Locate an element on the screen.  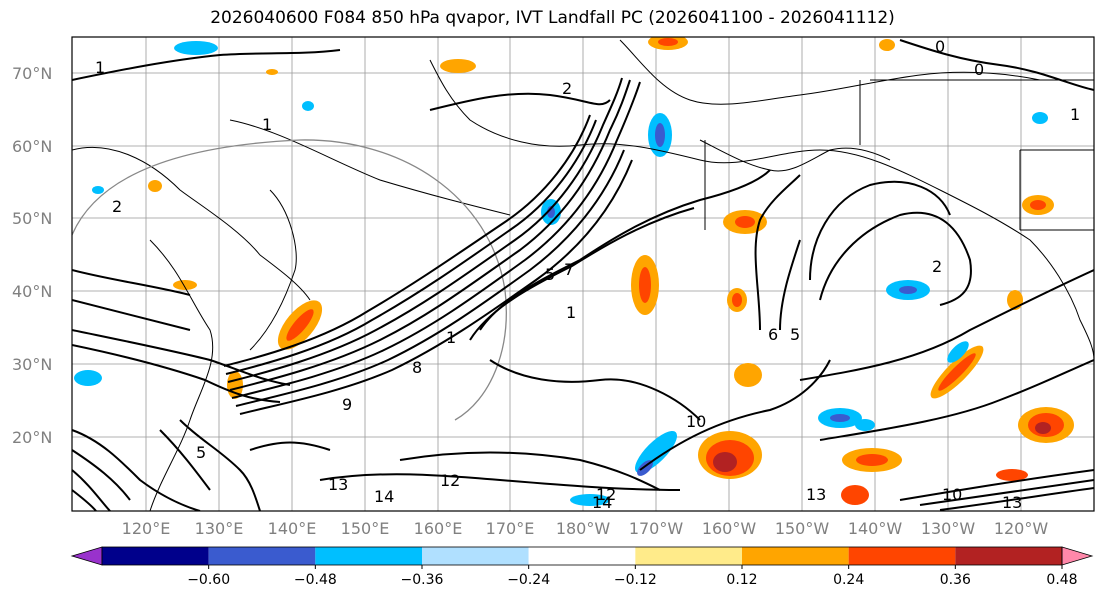
lat-label: 20°N is located at coordinates (32, 437).